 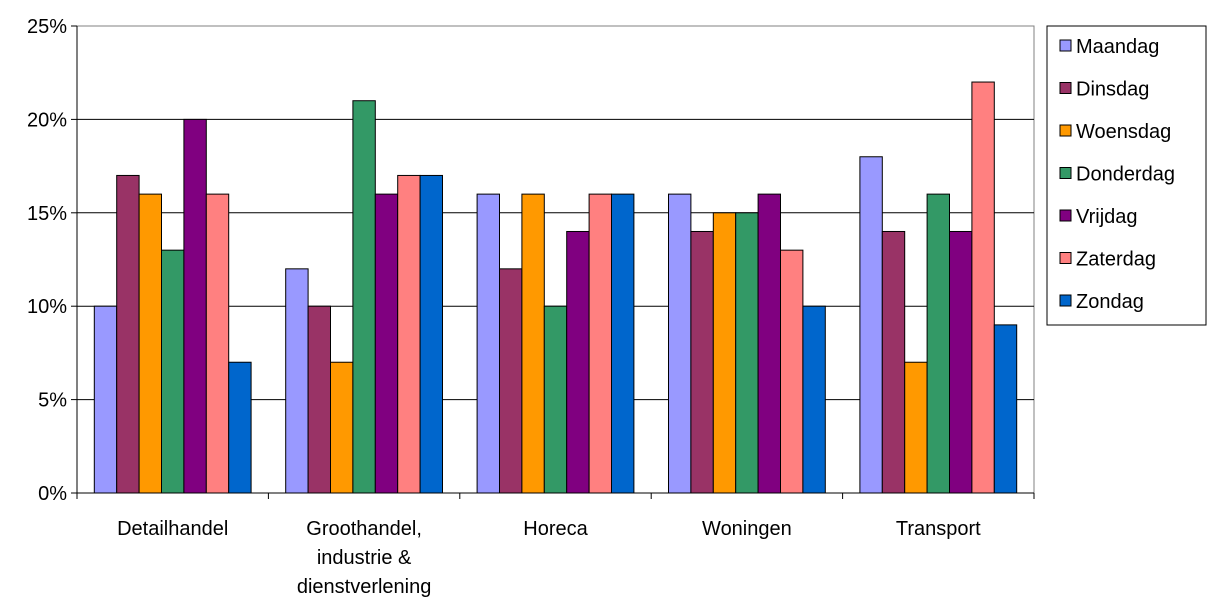 I want to click on x-category-label: Detailhandel, so click(x=172, y=529).